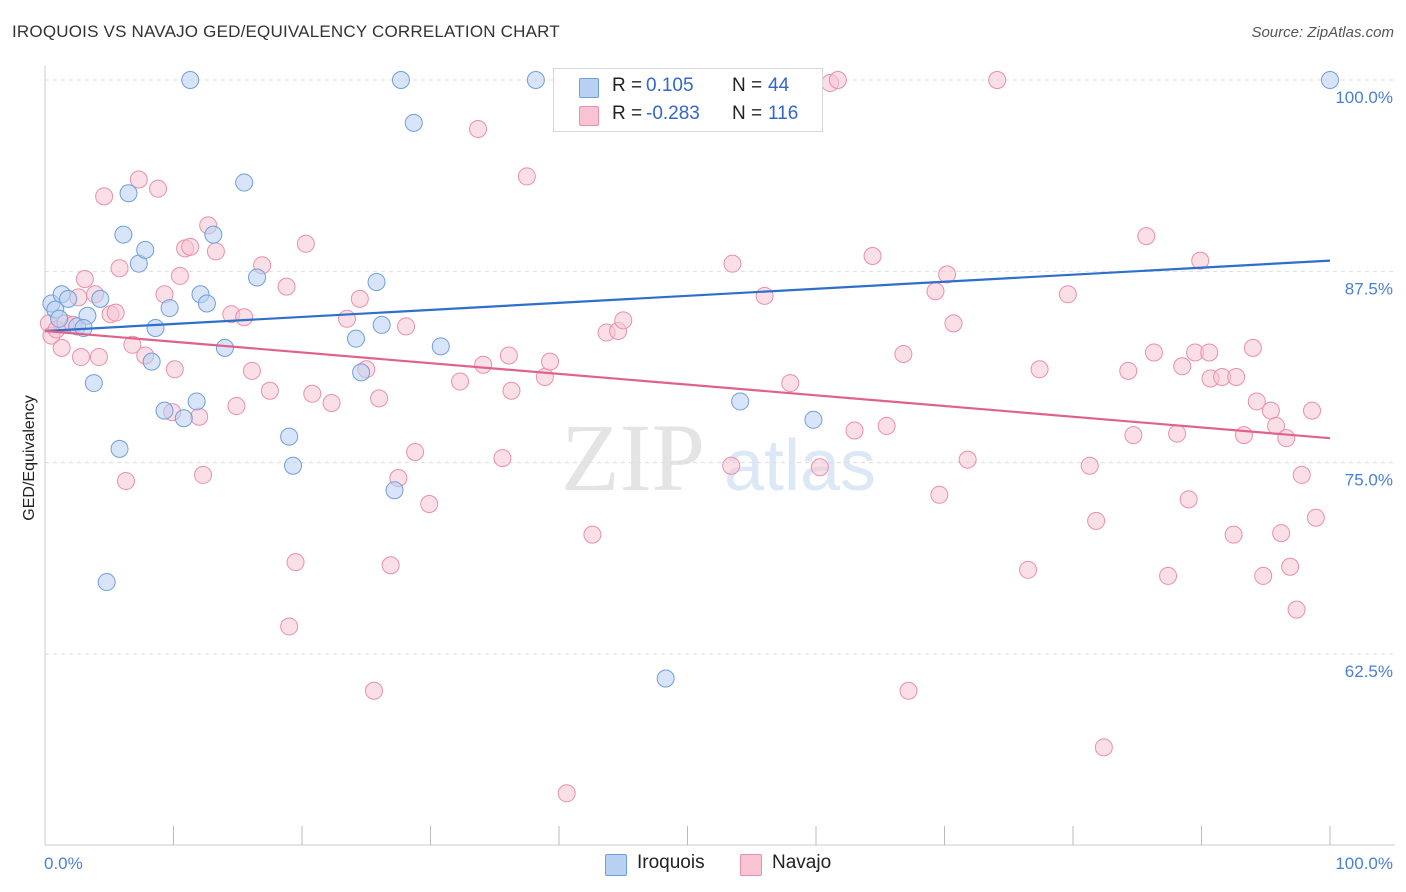 Image resolution: width=1406 pixels, height=892 pixels. Describe the element at coordinates (627, 113) in the screenshot. I see `r-label: R =` at that location.